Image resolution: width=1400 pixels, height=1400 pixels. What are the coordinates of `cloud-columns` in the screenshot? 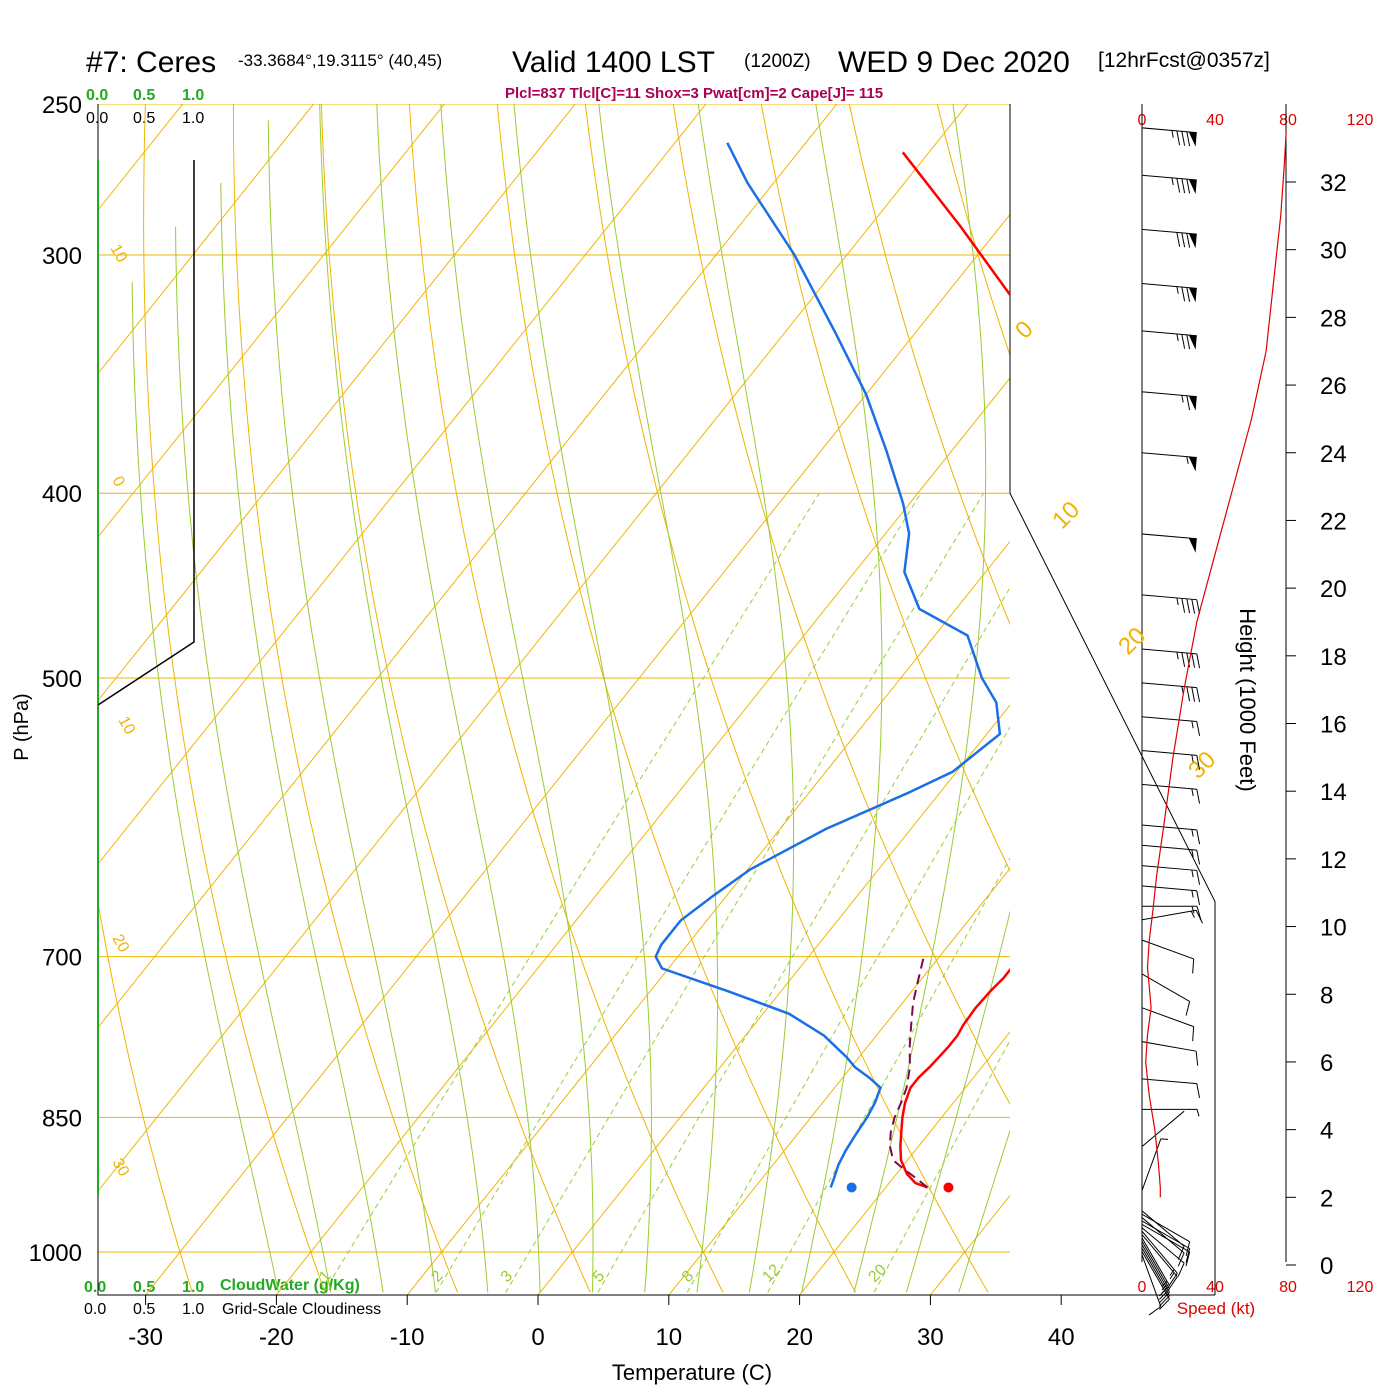 It's located at (146, 677).